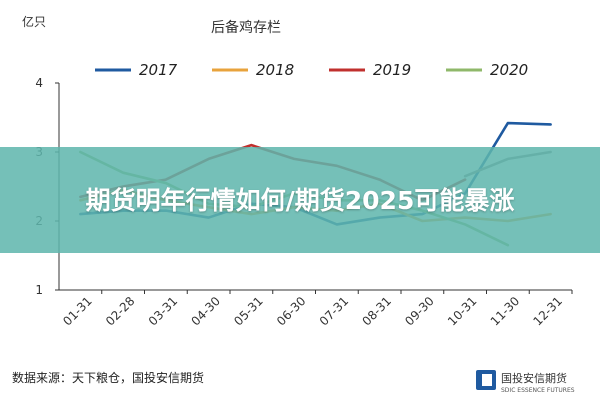 This screenshot has width=600, height=400. I want to click on x-tick-label: 03-31, so click(163, 311).